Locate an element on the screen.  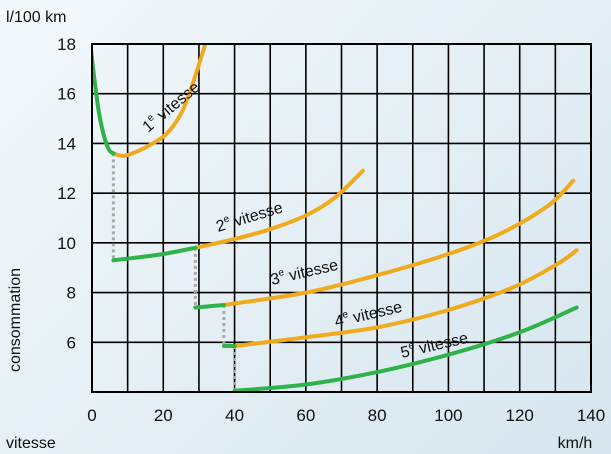
y-tick-label: 18 is located at coordinates (66, 44).